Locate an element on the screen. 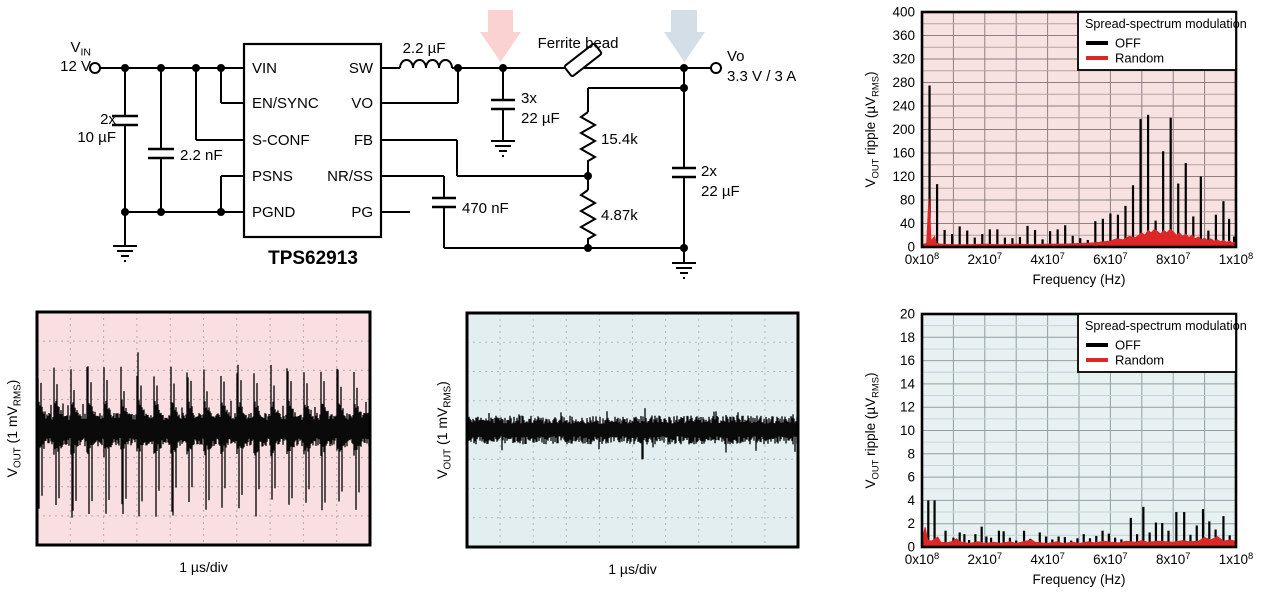 Image resolution: width=1280 pixels, height=592 pixels. svg-text: 10 is located at coordinates (907, 430).